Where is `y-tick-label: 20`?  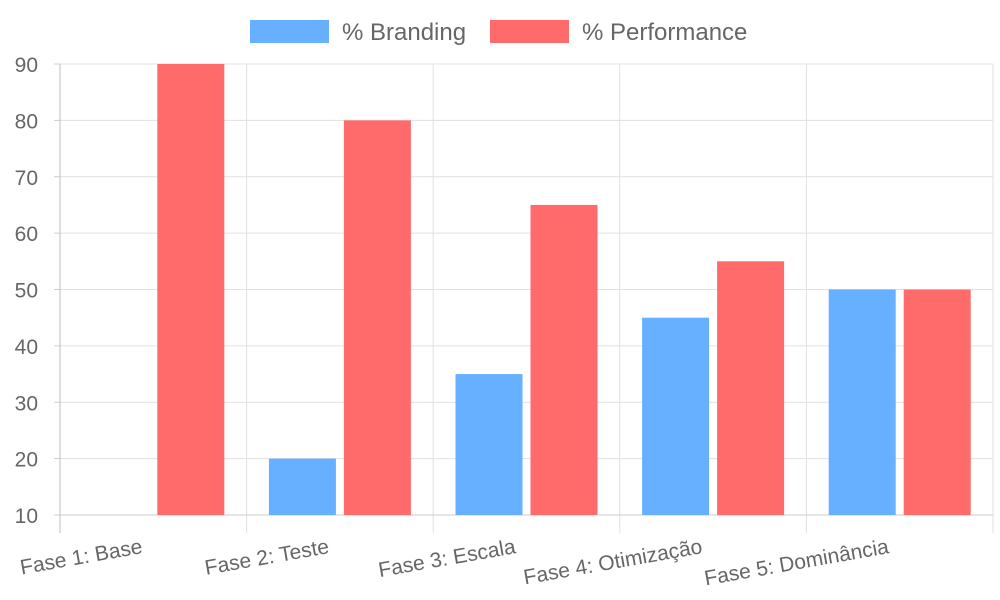
y-tick-label: 20 is located at coordinates (26, 460).